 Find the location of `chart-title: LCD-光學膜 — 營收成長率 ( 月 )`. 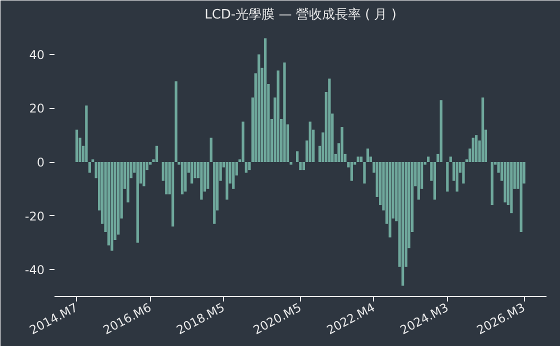

chart-title: LCD-光學膜 — 營收成長率 ( 月 ) is located at coordinates (300, 14).